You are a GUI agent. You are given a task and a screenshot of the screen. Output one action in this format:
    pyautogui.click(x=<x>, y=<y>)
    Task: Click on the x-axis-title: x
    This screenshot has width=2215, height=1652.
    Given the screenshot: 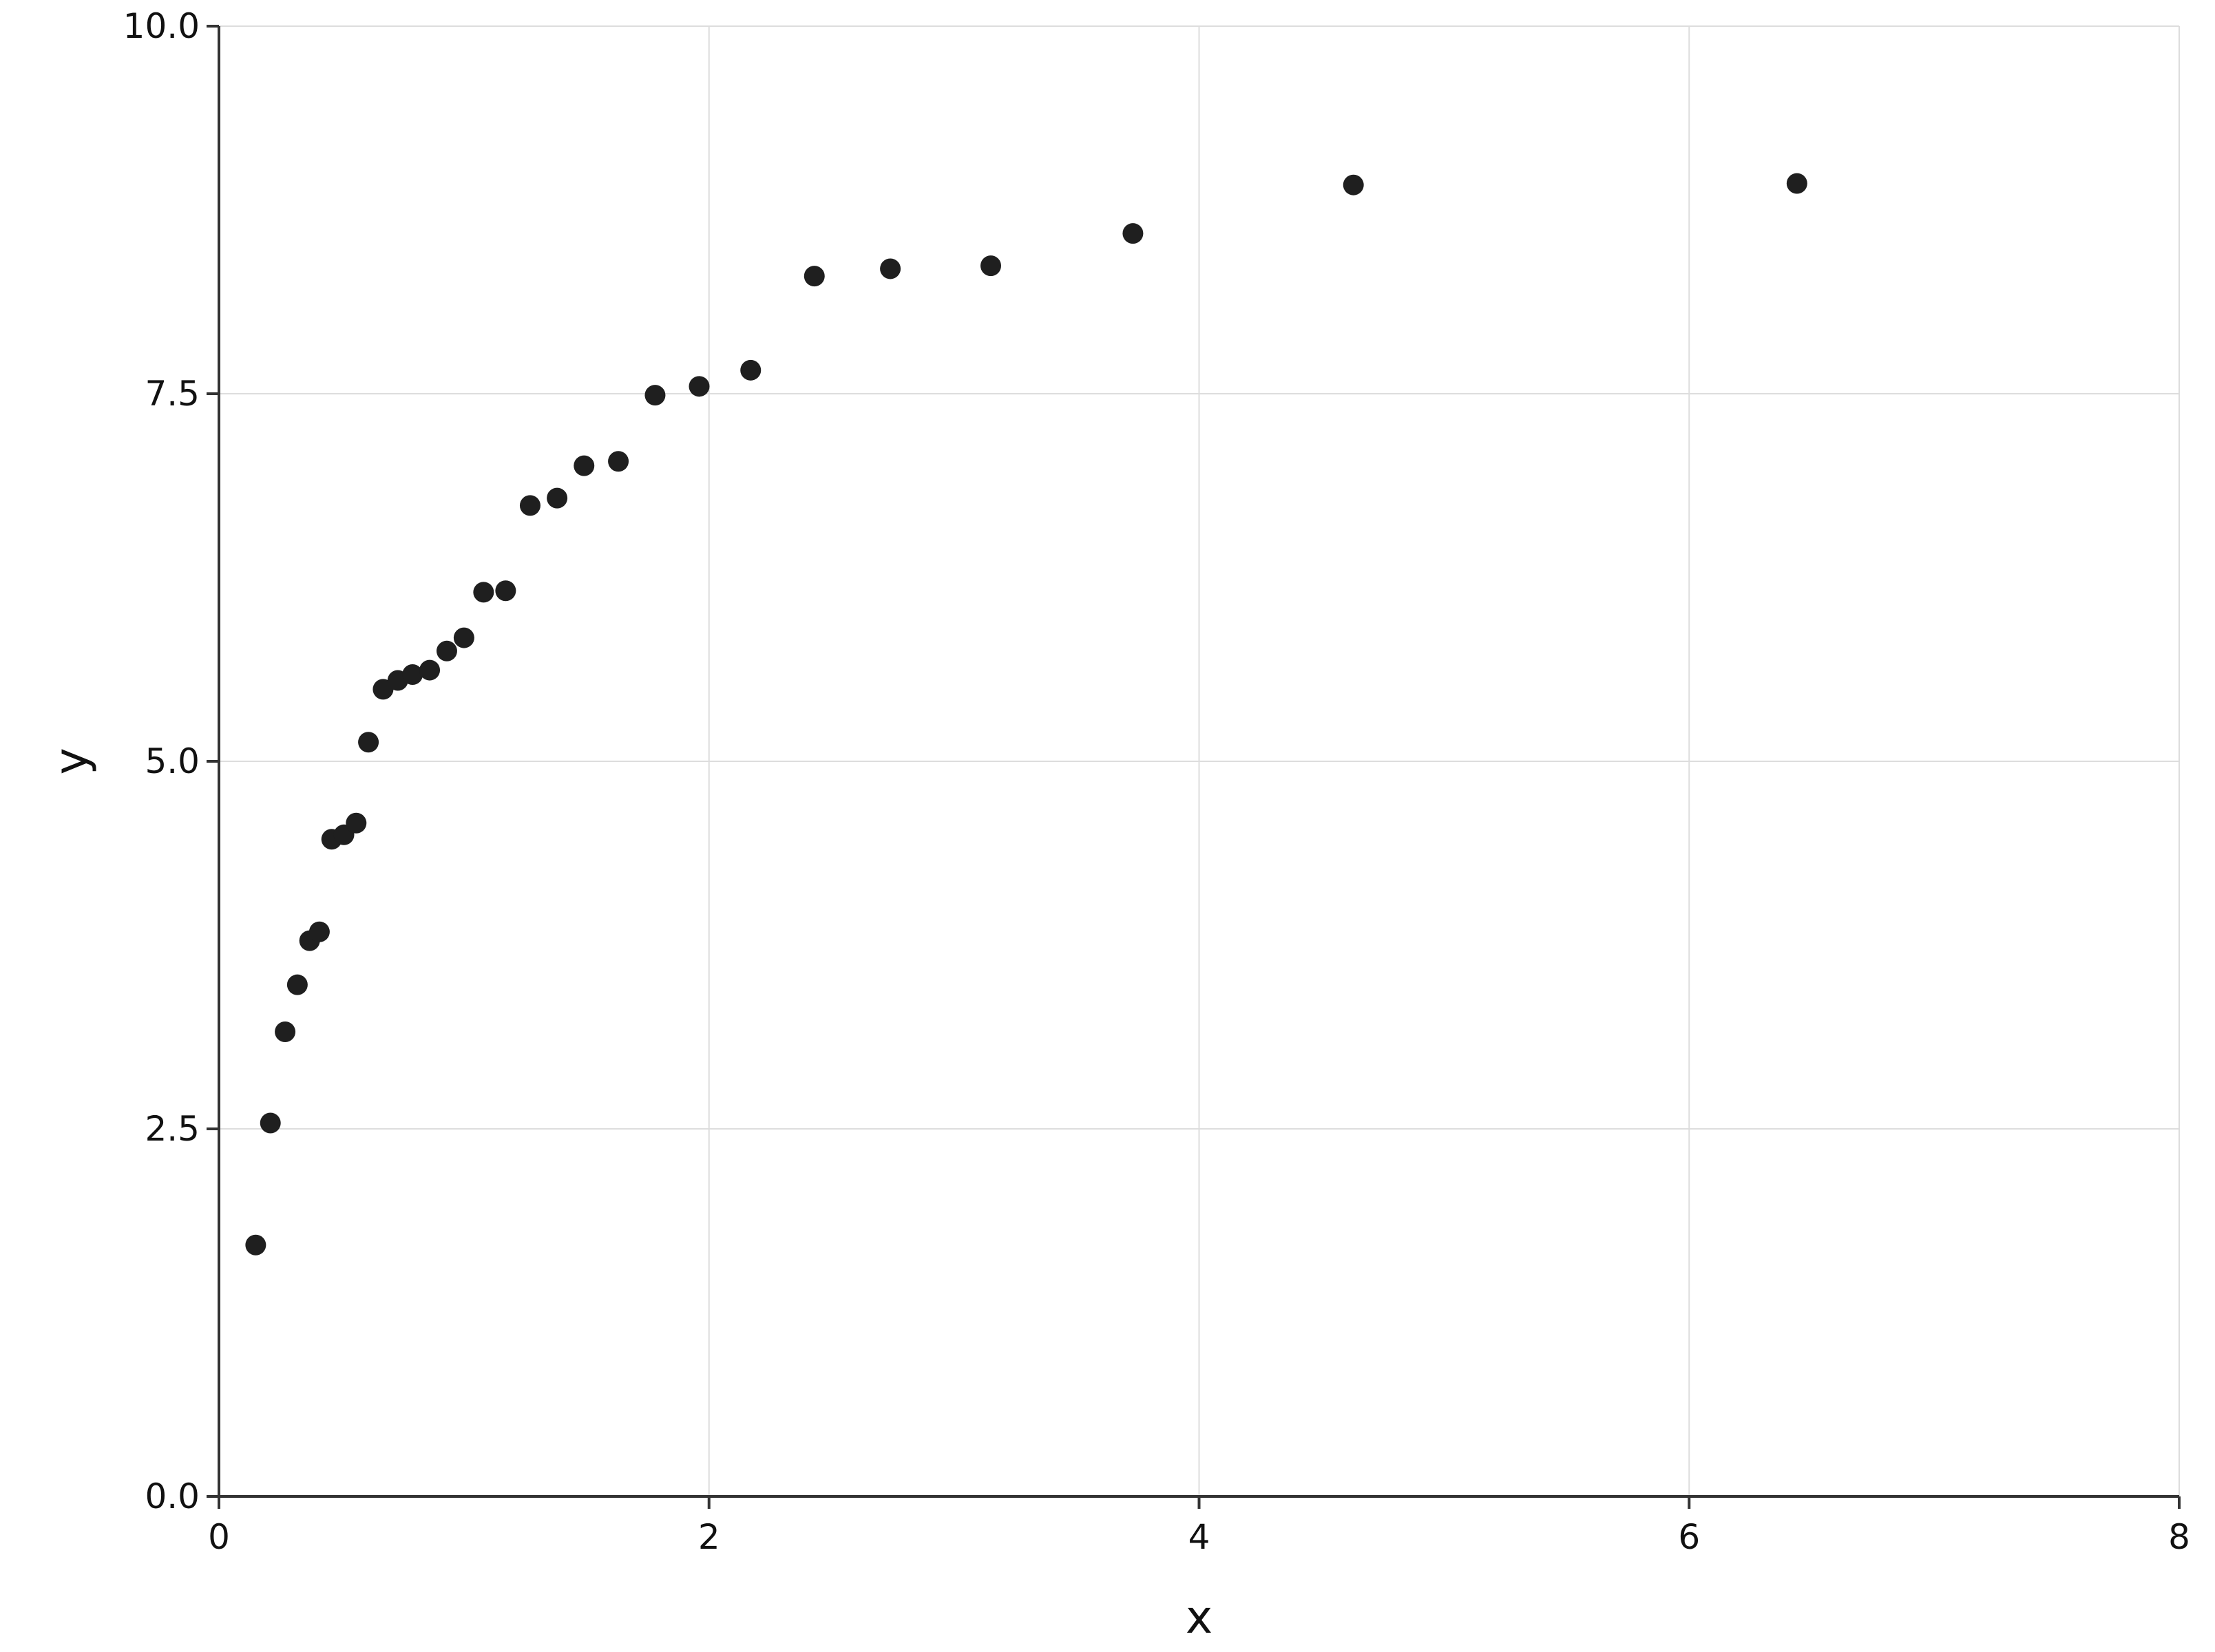 What is the action you would take?
    pyautogui.click(x=1200, y=1618)
    